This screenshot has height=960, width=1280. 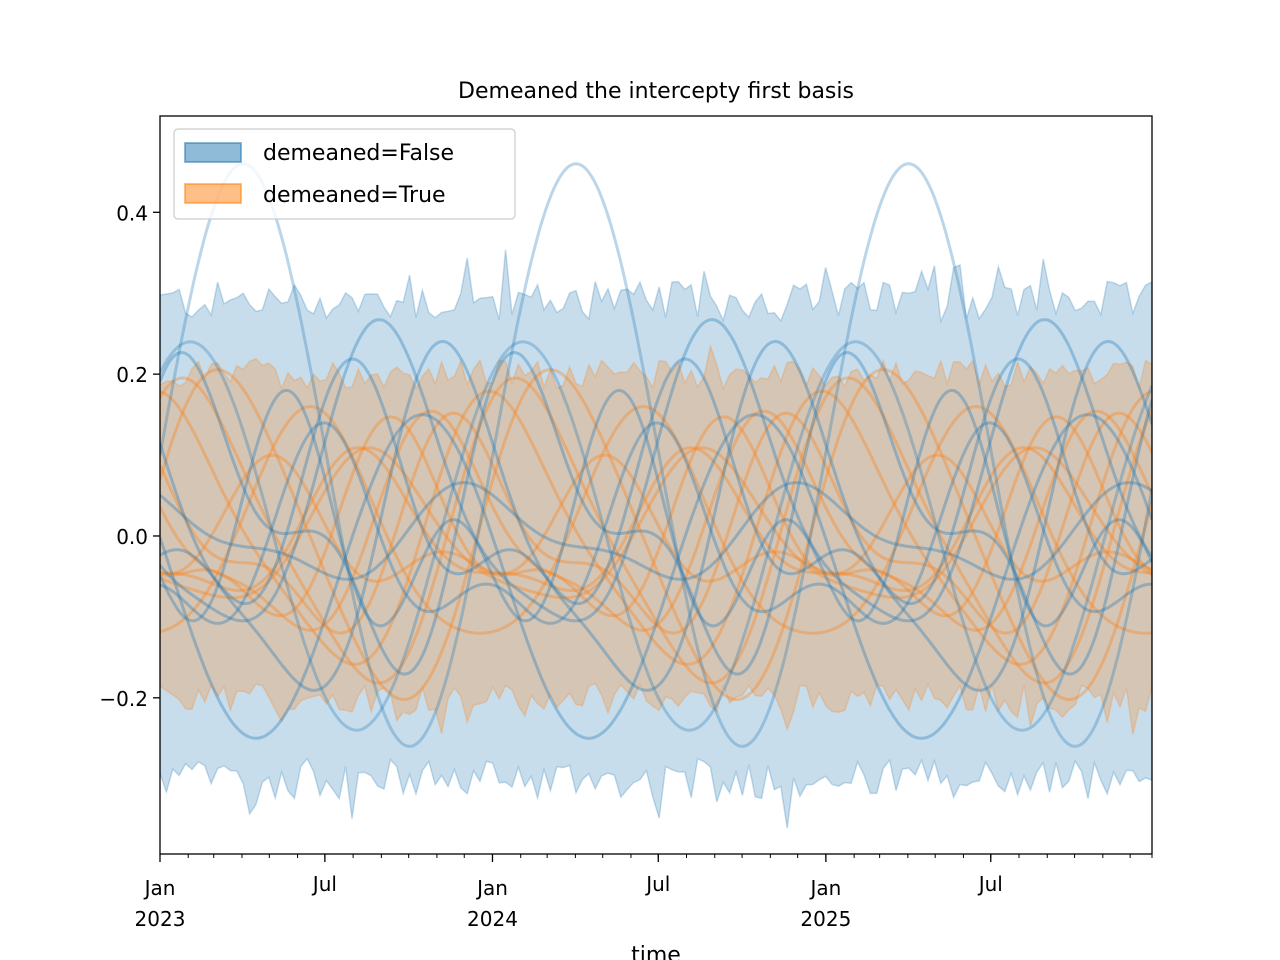 I want to click on legend: demeaned=False demeaned=True, so click(x=344, y=174).